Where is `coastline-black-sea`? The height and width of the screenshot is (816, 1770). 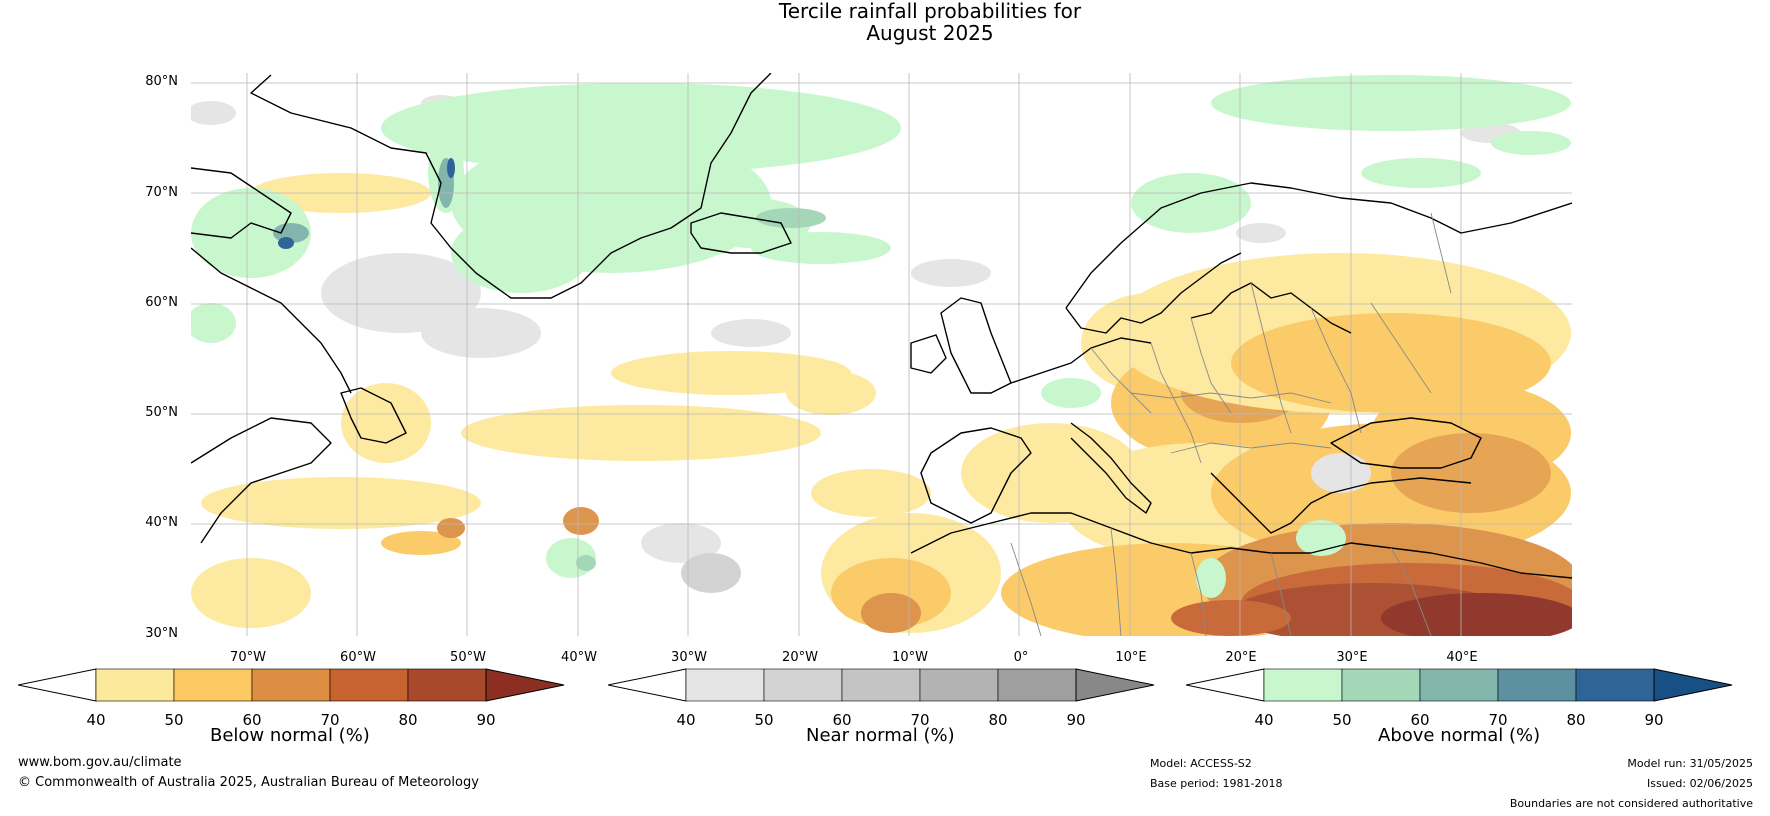 coastline-black-sea is located at coordinates (1406, 443).